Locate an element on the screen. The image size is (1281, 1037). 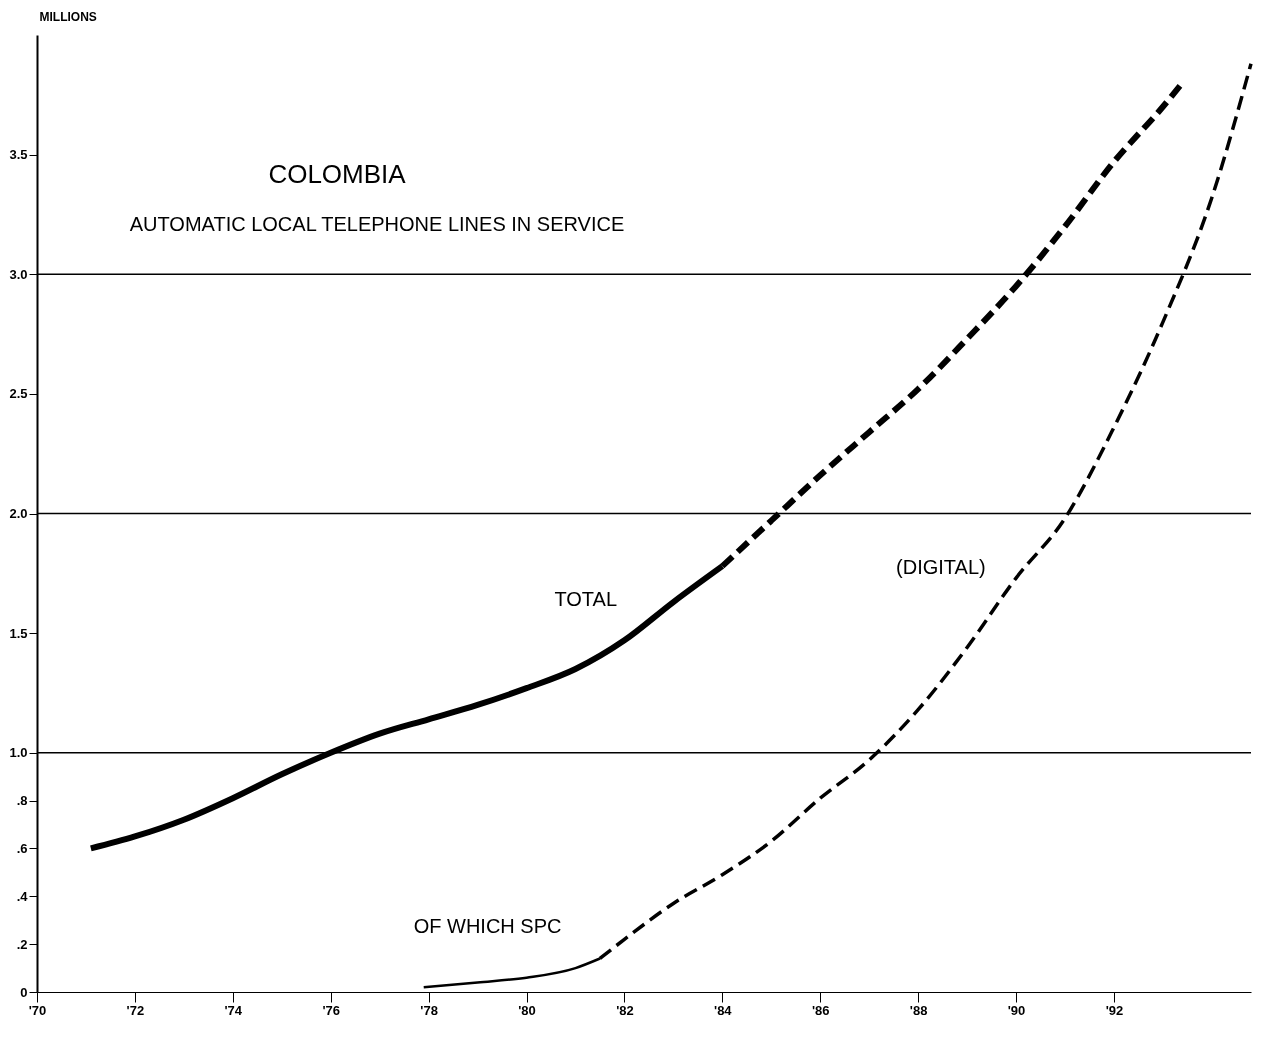
y-tick-label: 3.0 is located at coordinates (18, 274).